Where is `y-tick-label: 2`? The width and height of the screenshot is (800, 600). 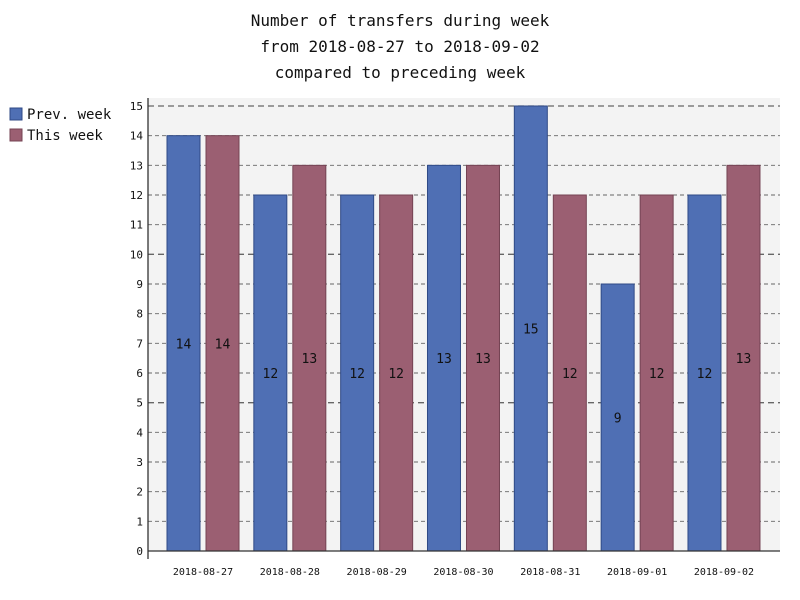 y-tick-label: 2 is located at coordinates (139, 492).